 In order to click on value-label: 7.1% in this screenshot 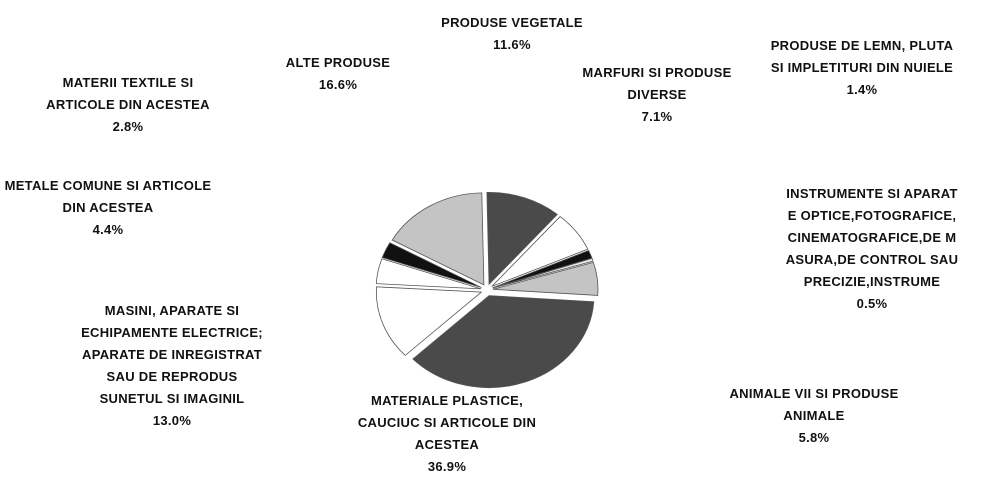, I will do `click(657, 116)`.